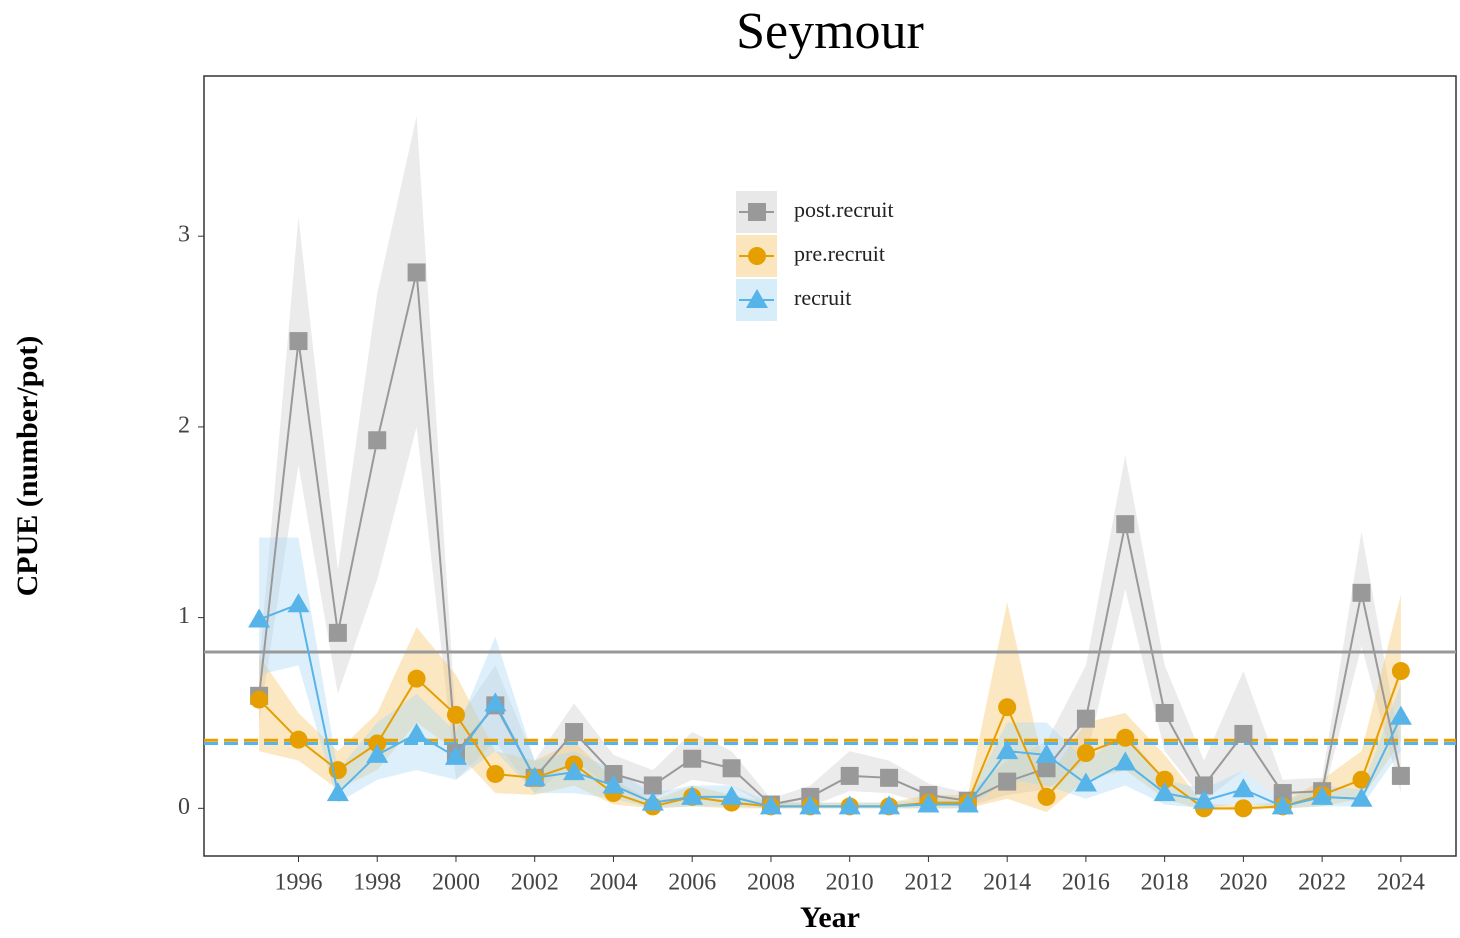  Describe the element at coordinates (184, 235) in the screenshot. I see `y-tick-label: 3` at that location.